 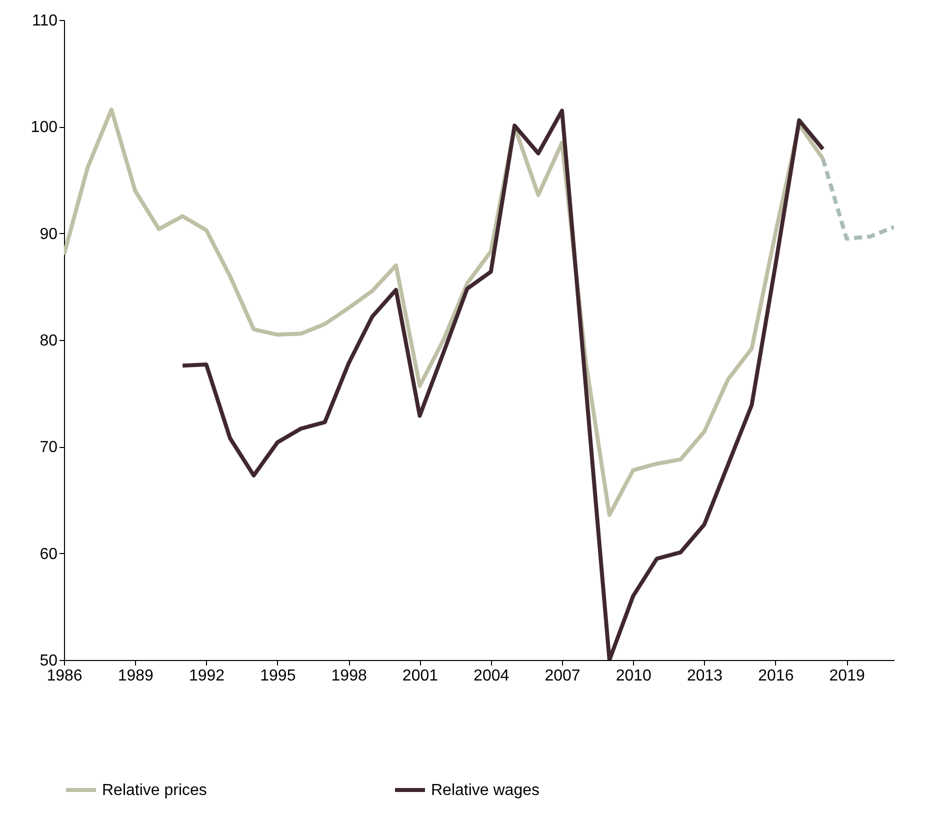 What do you see at coordinates (136, 676) in the screenshot?
I see `x-tick-label: 1989` at bounding box center [136, 676].